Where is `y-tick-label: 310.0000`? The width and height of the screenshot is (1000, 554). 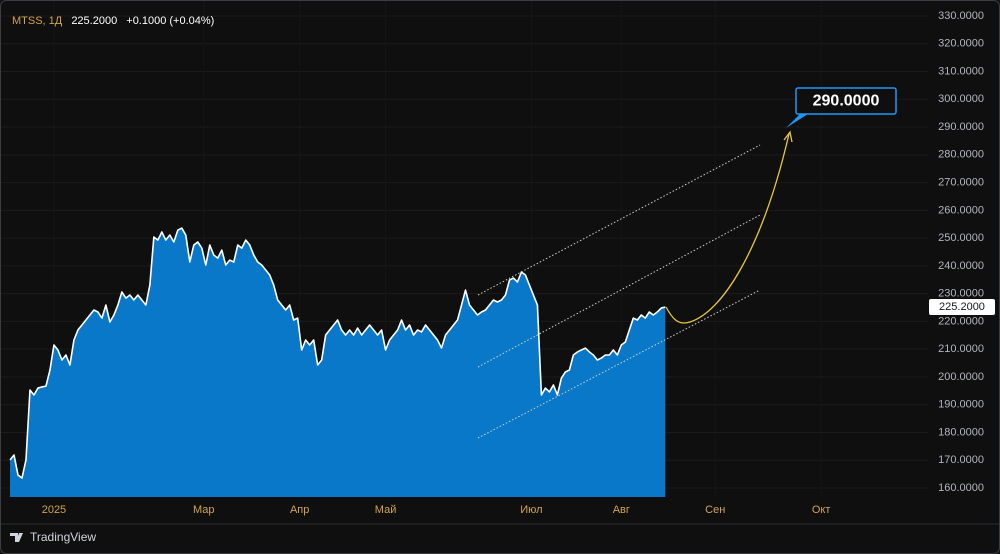 y-tick-label: 310.0000 is located at coordinates (961, 71).